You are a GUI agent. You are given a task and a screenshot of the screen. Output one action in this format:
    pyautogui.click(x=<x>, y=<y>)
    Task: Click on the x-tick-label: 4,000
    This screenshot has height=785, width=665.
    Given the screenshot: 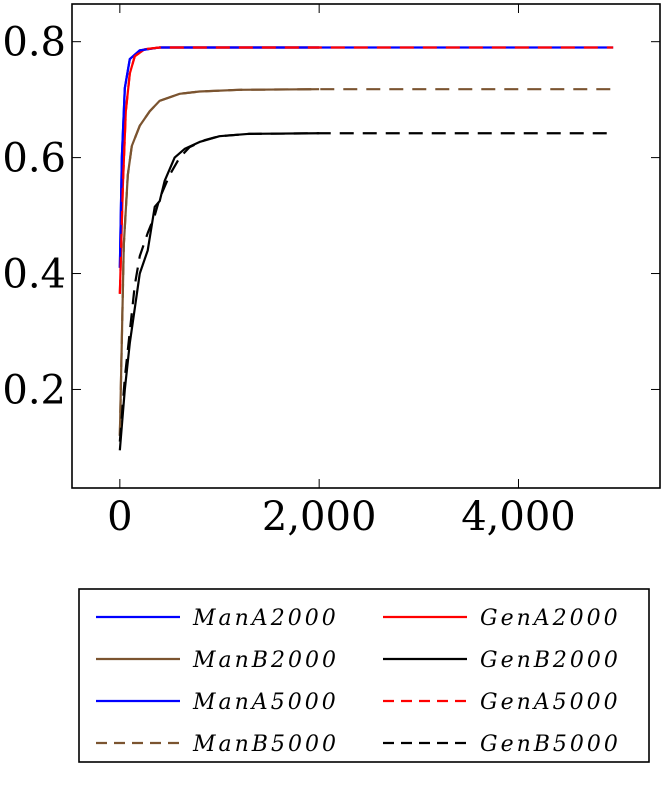 What is the action you would take?
    pyautogui.click(x=518, y=517)
    